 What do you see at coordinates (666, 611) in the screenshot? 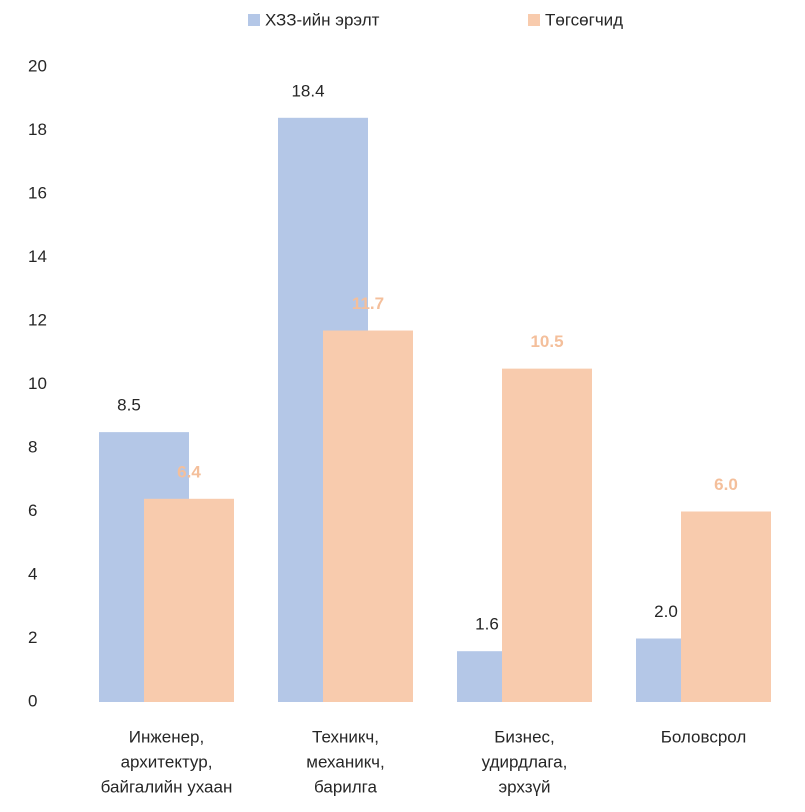
I see `data-label: 2.0` at bounding box center [666, 611].